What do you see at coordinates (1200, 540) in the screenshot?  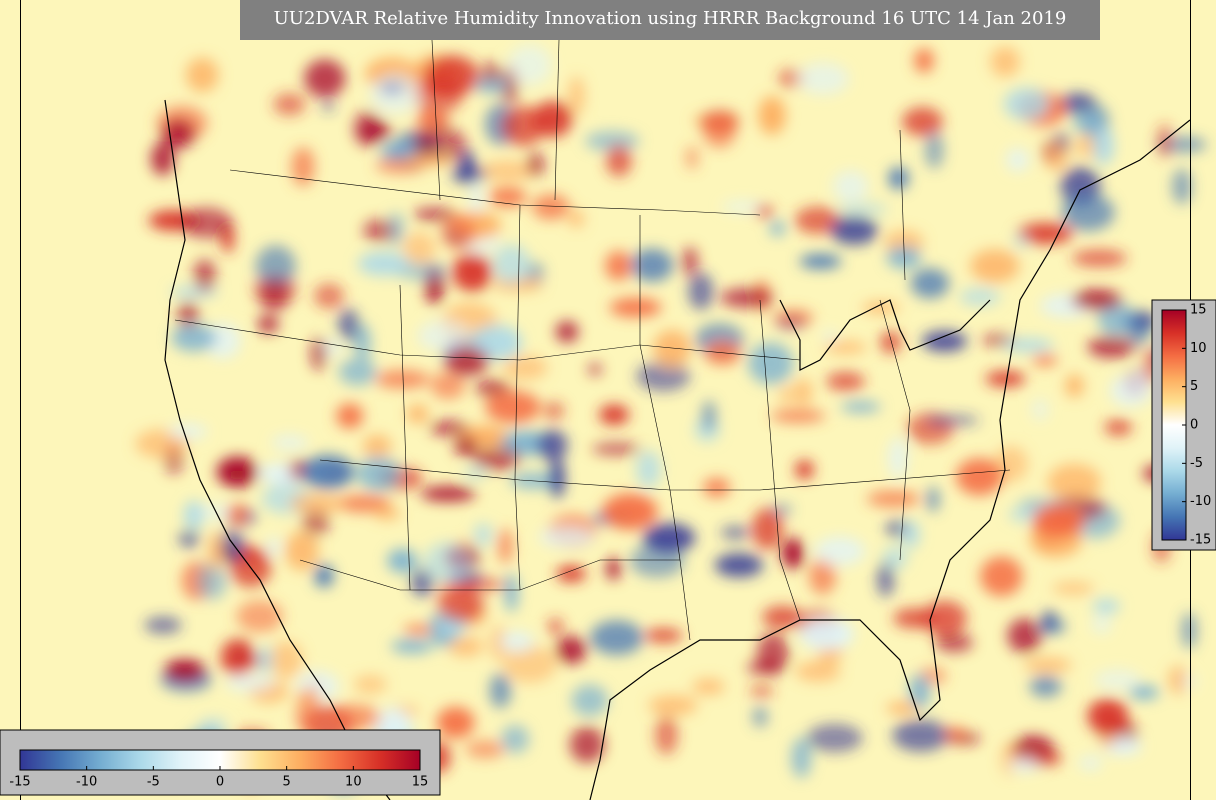 I see `colorbar-tick-label: -15` at bounding box center [1200, 540].